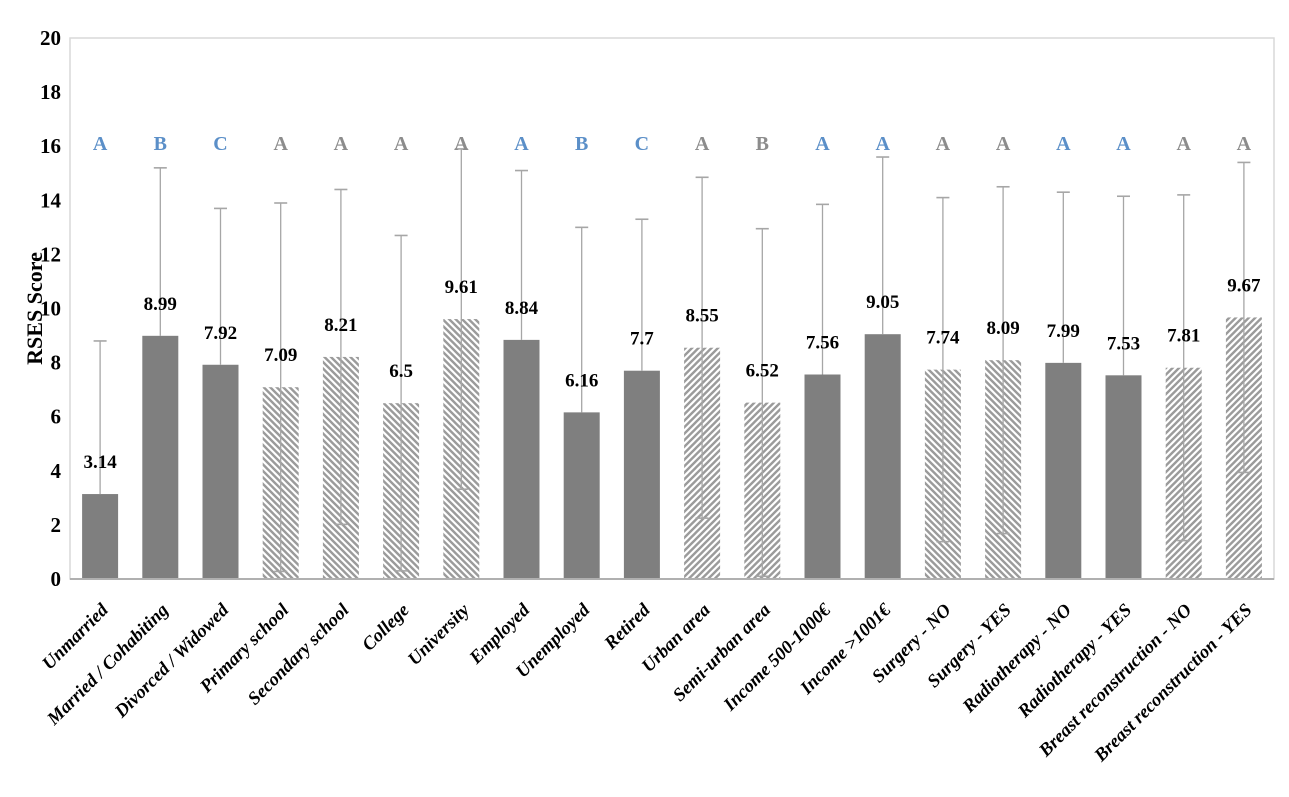  What do you see at coordinates (1017, 658) in the screenshot?
I see `x-axis-category-label: Radiotherapy - NO` at bounding box center [1017, 658].